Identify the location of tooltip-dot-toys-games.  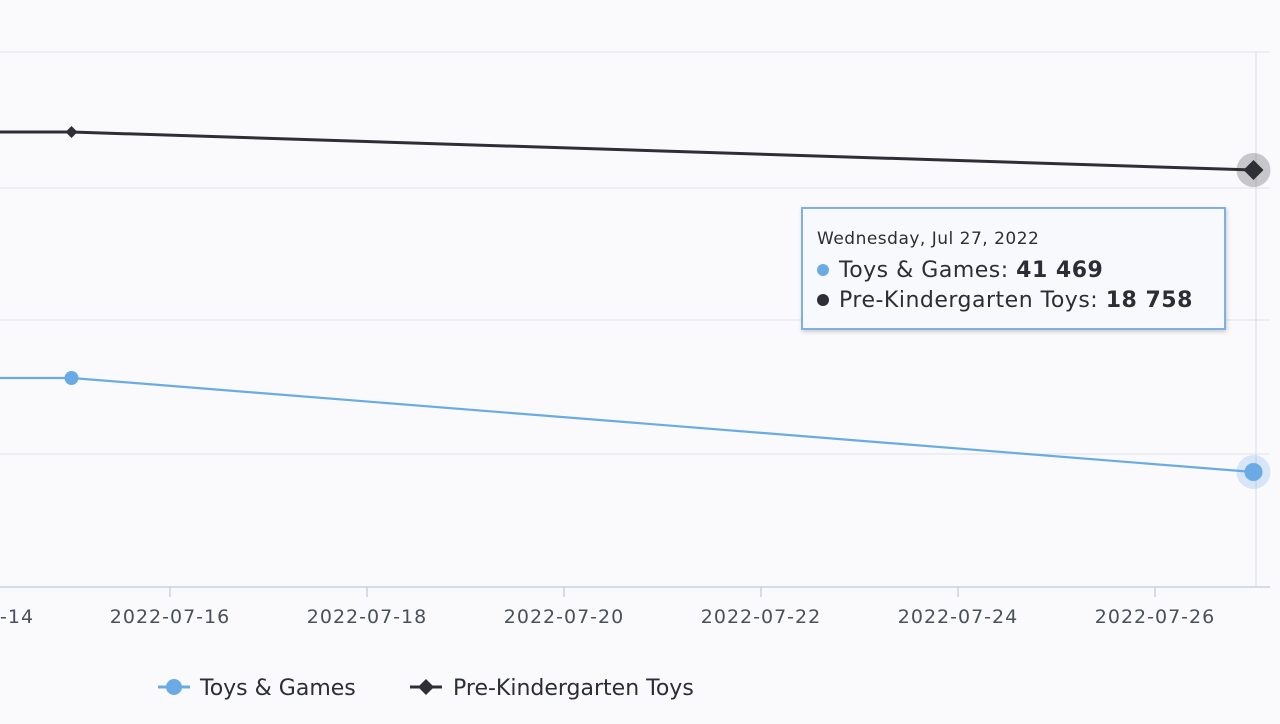
(823, 270).